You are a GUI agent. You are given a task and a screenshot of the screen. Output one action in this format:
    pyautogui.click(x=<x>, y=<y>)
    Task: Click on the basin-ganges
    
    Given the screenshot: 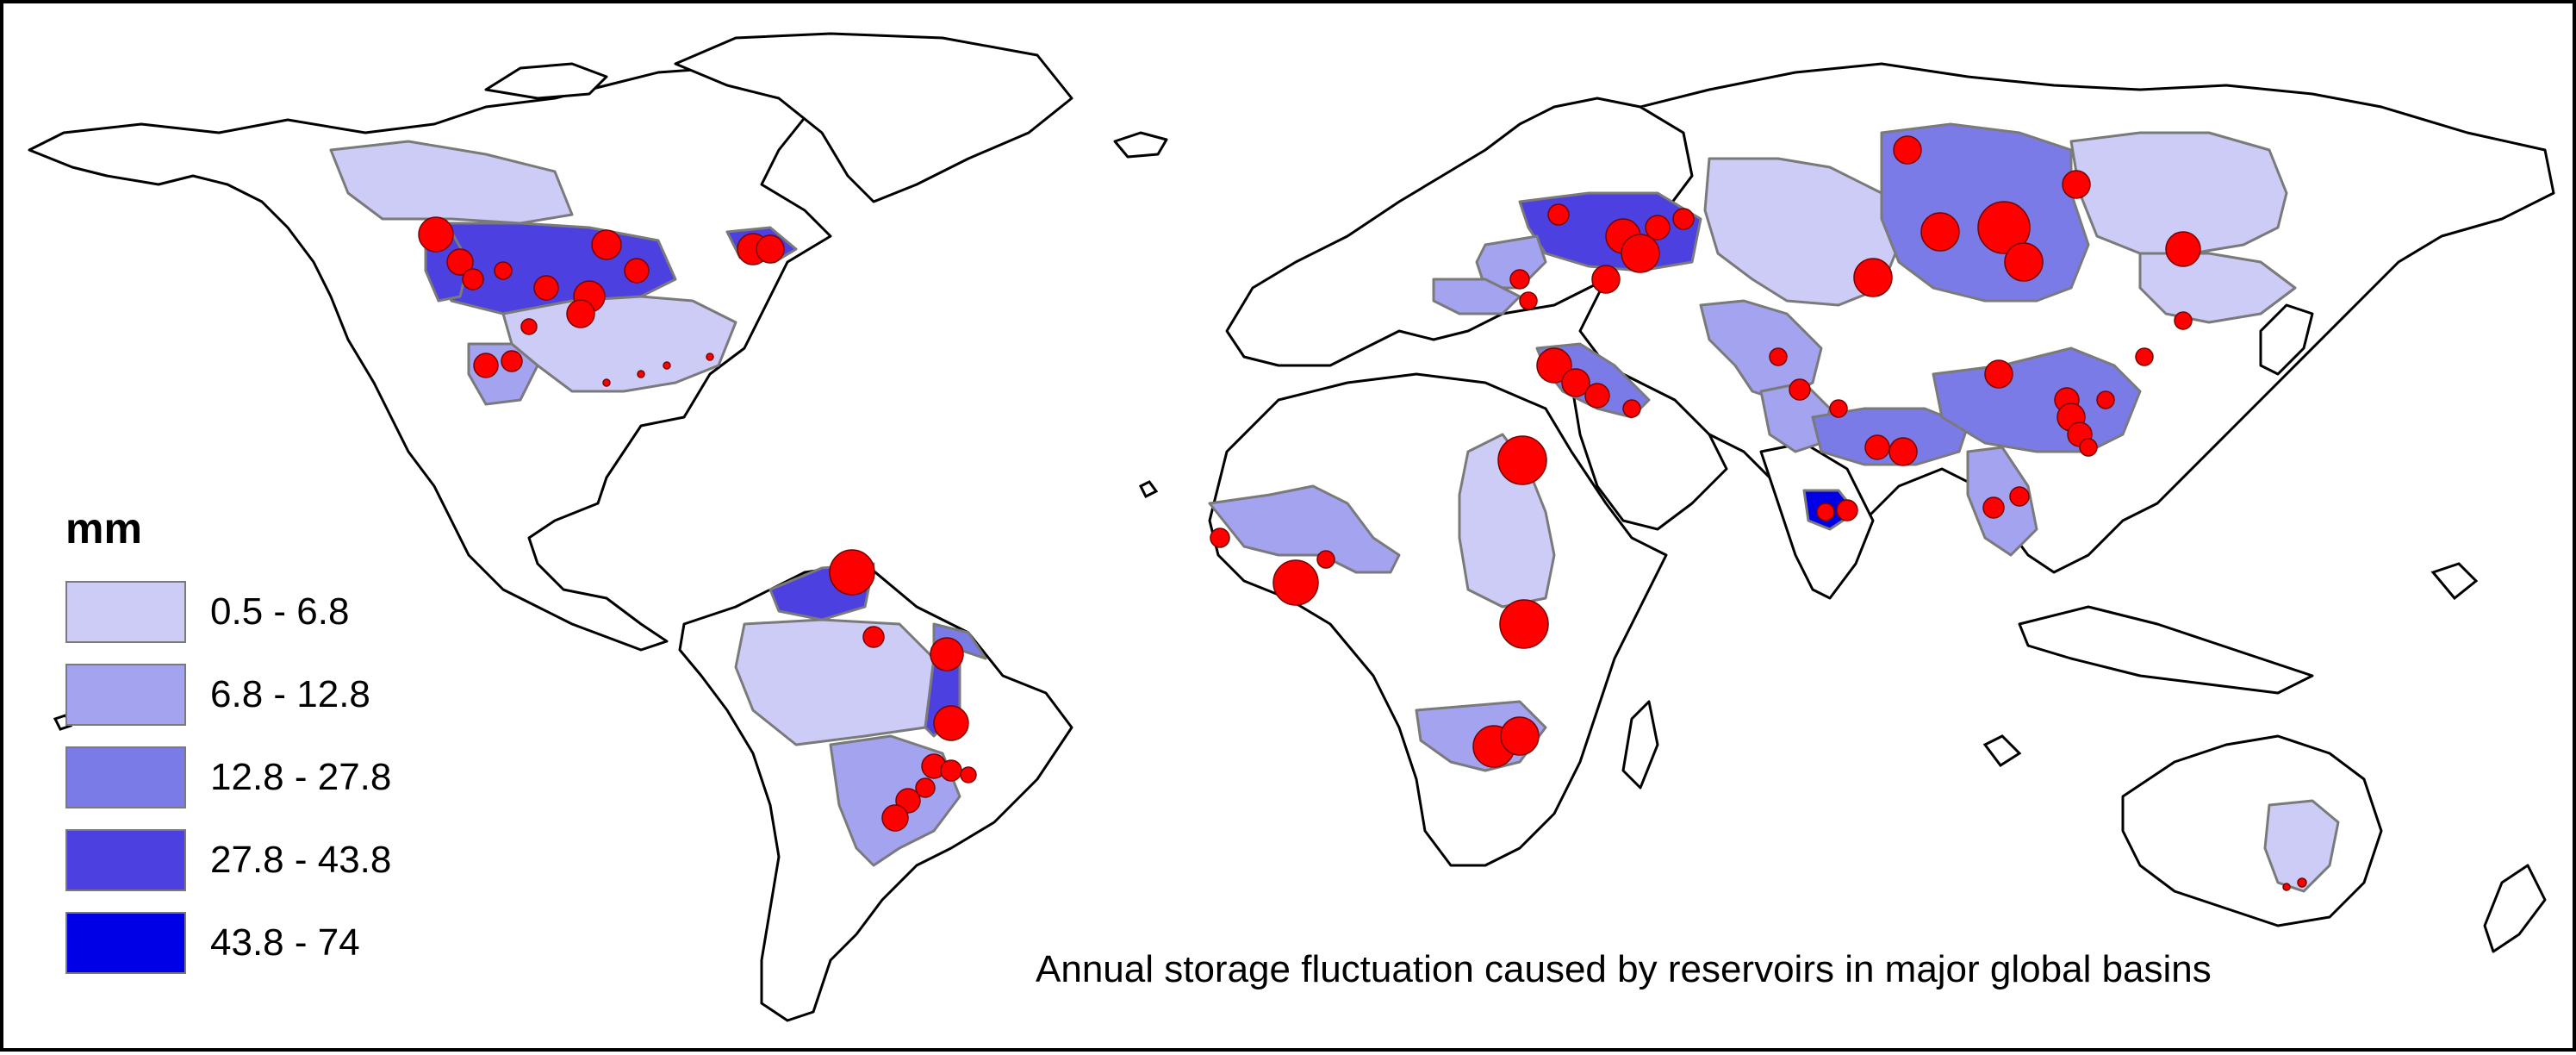 What is the action you would take?
    pyautogui.click(x=1890, y=436)
    